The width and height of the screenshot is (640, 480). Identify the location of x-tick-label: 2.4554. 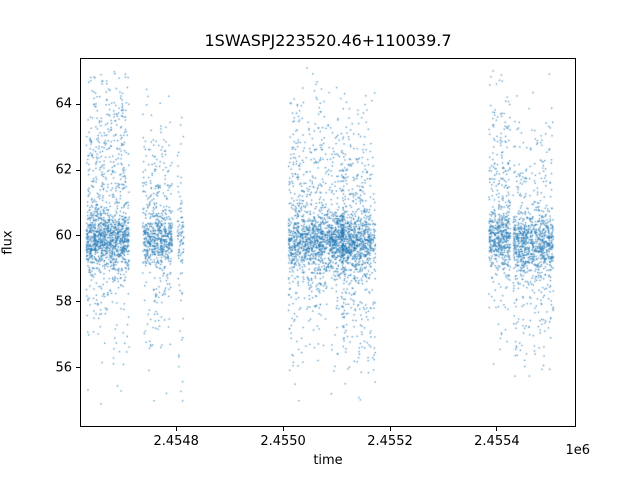
(497, 441).